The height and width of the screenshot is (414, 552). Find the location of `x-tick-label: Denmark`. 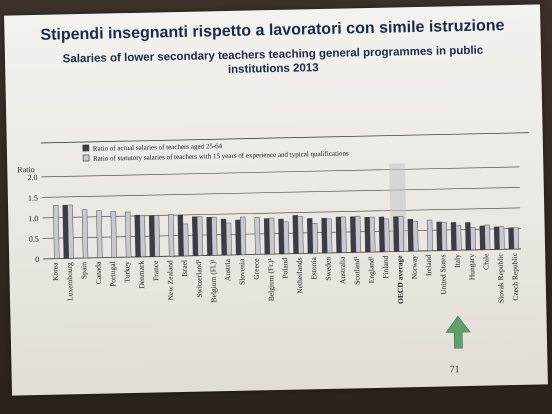

x-tick-label: Denmark is located at coordinates (142, 274).